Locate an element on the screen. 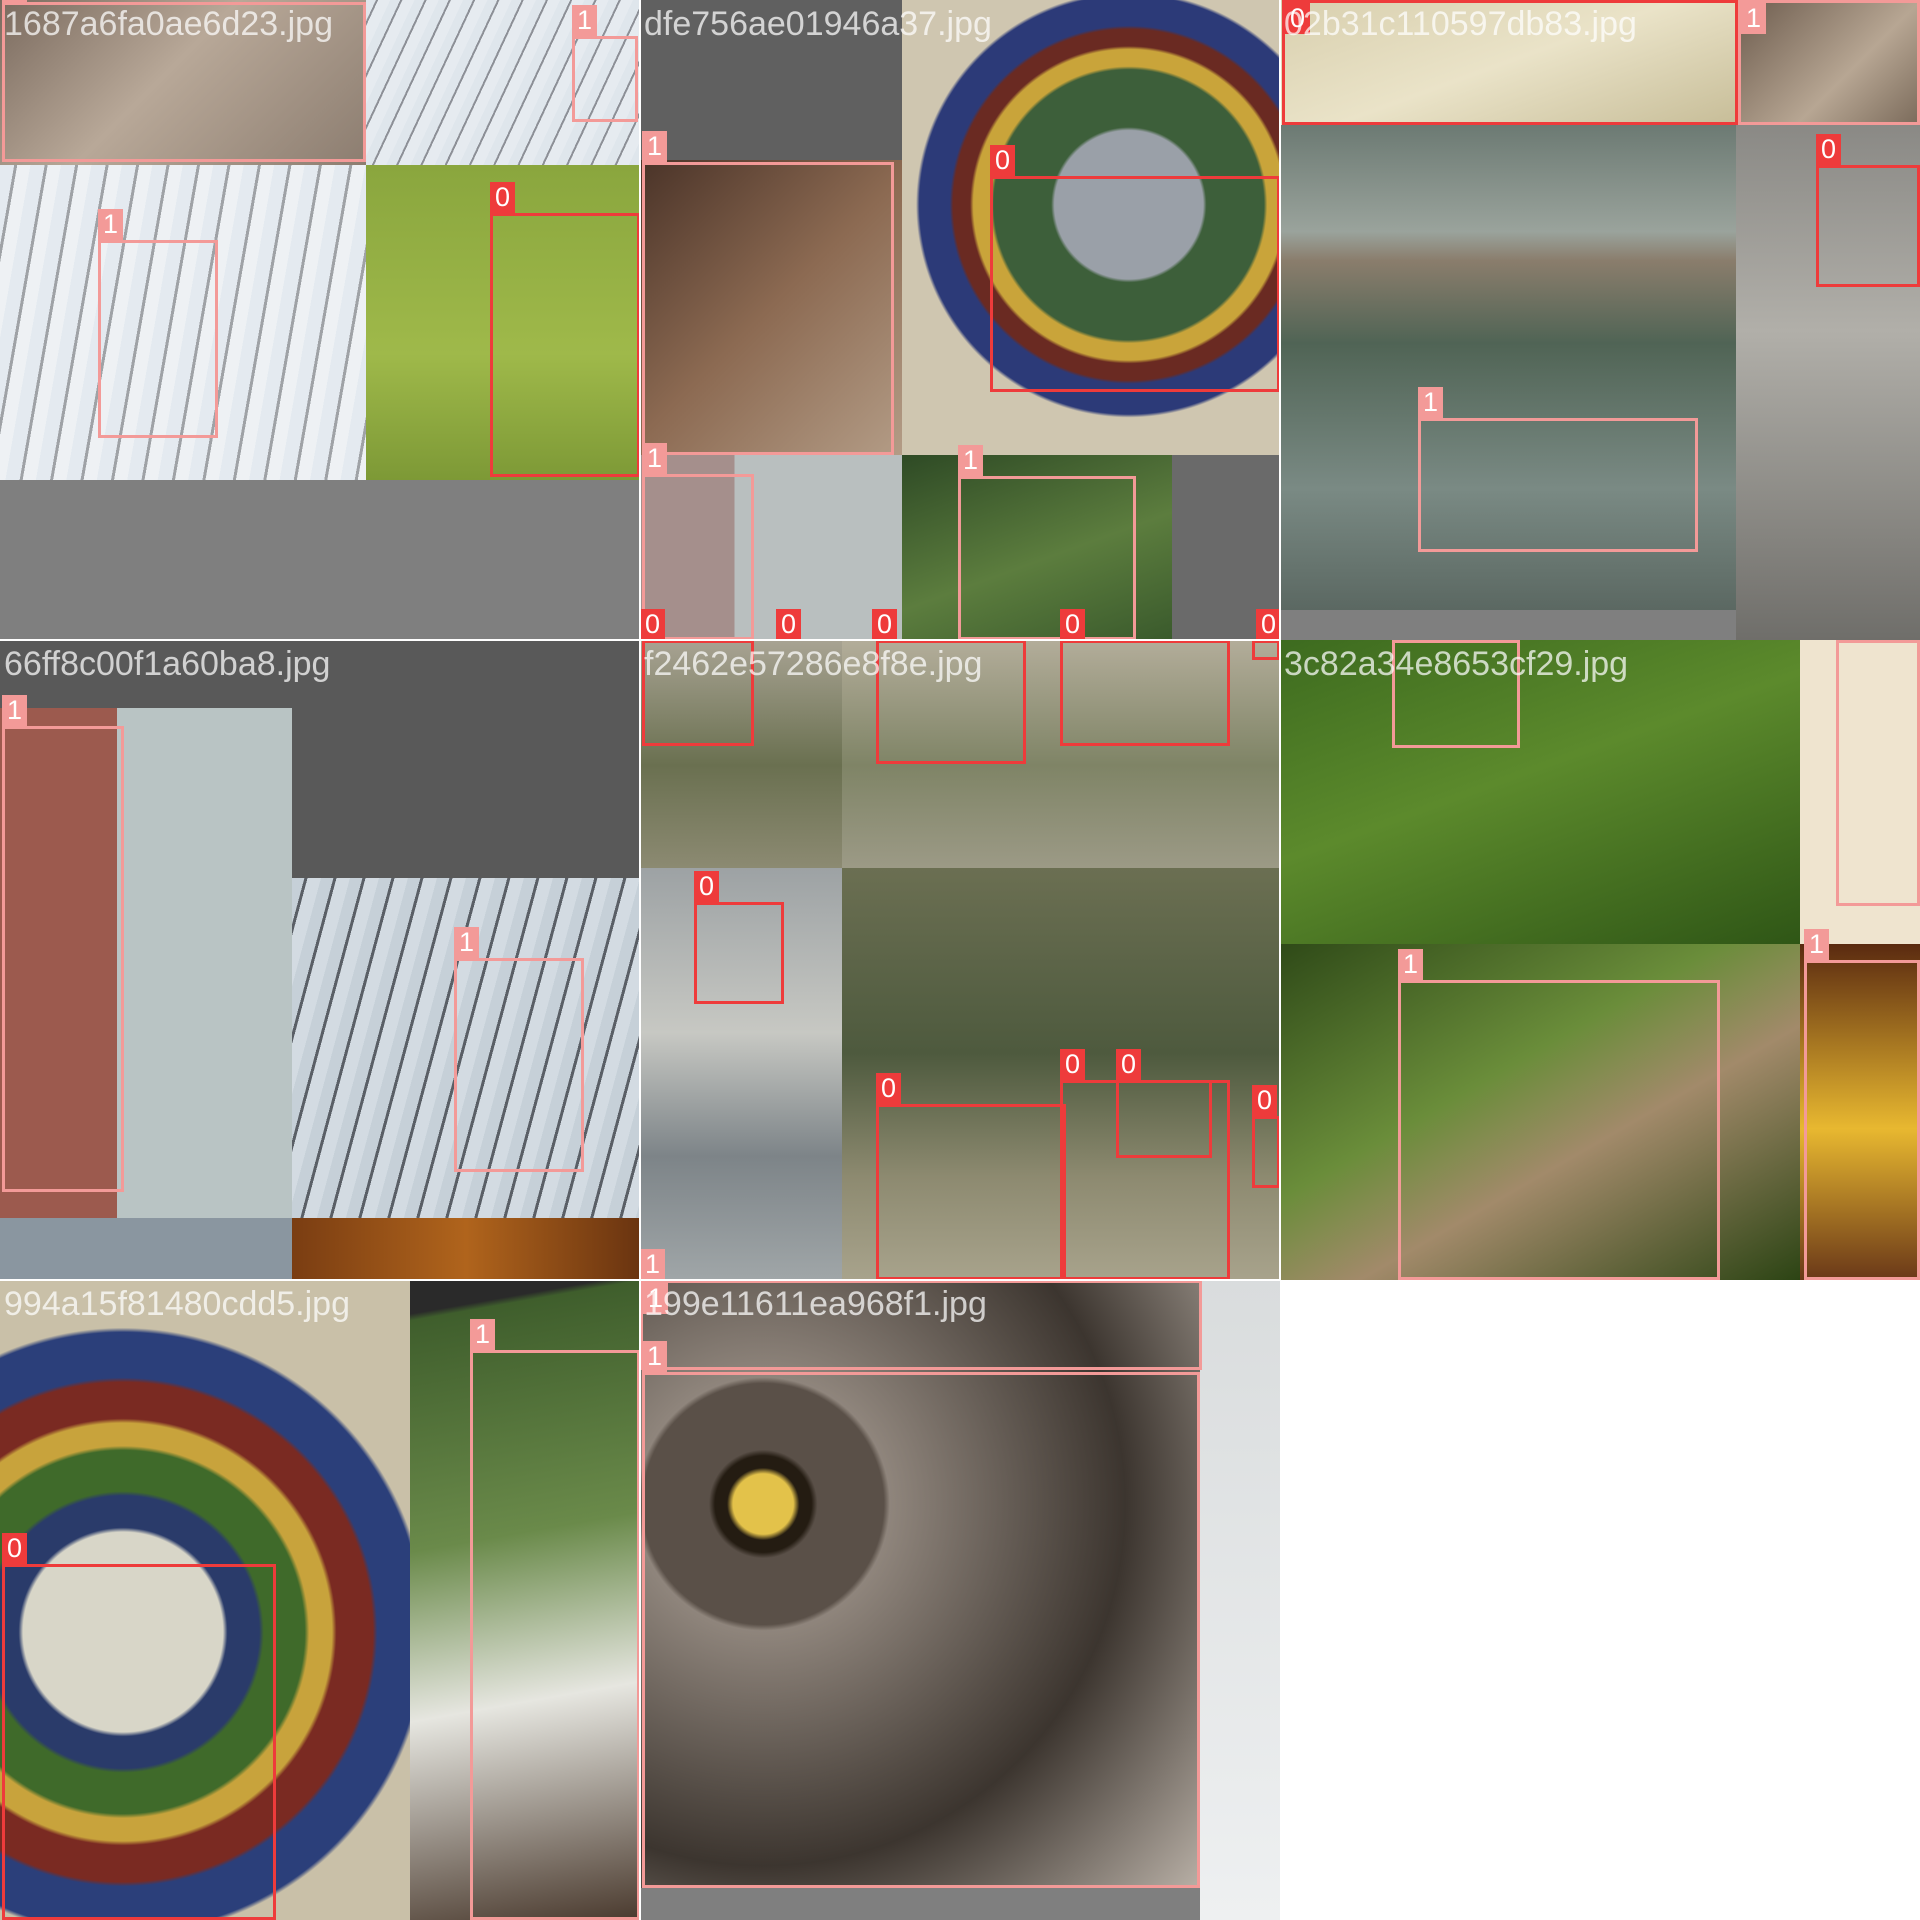 This screenshot has height=1920, width=1920. mosaic-tile: f2462e57286e8f8e.jpg 0 0 0 0 0 0 0 0 0 1 is located at coordinates (960, 960).